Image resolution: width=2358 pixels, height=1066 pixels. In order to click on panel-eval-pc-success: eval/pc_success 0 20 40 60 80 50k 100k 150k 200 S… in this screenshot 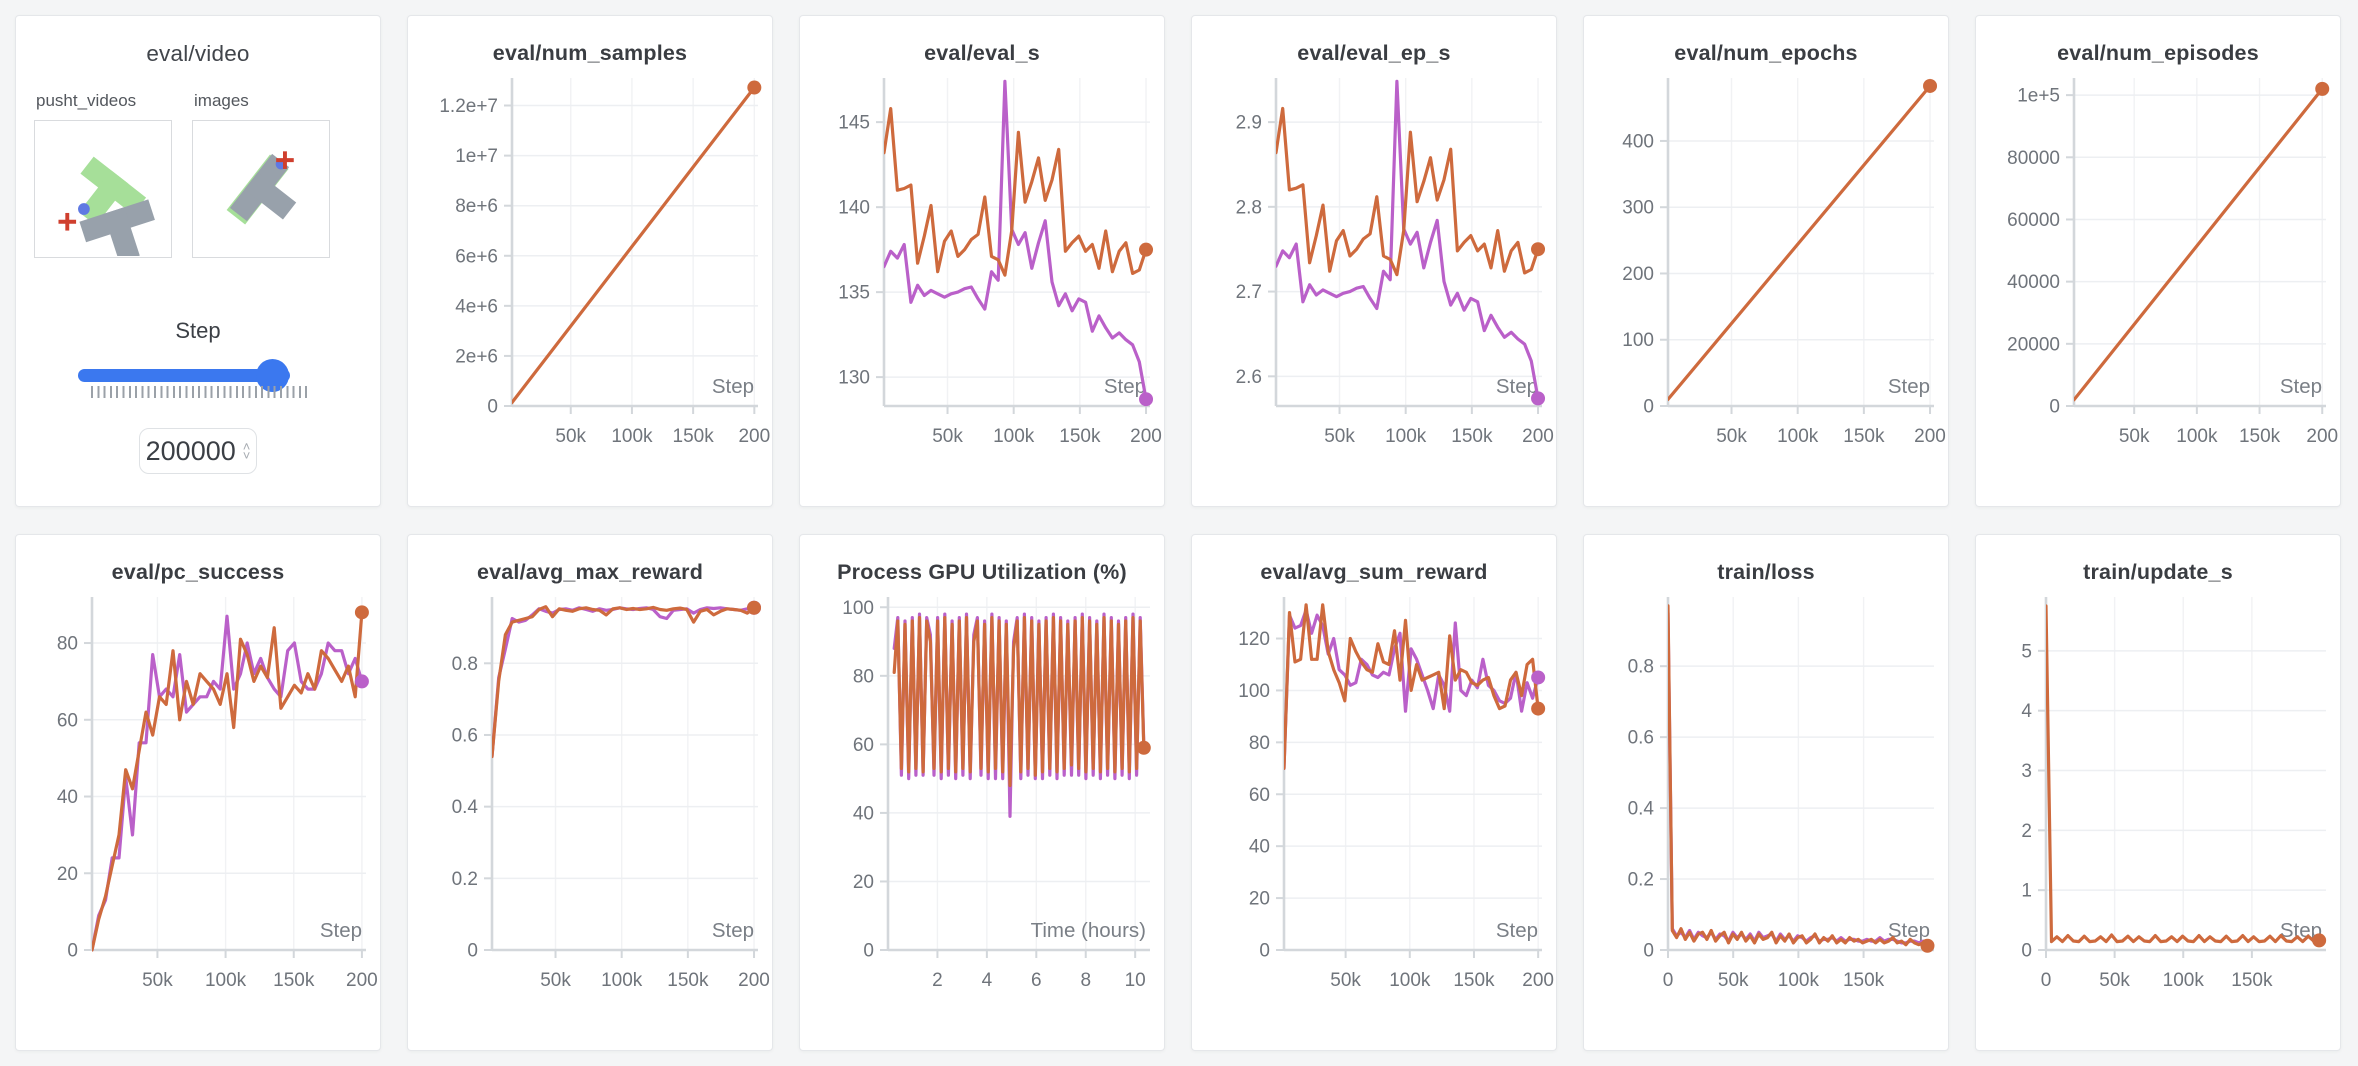, I will do `click(198, 792)`.